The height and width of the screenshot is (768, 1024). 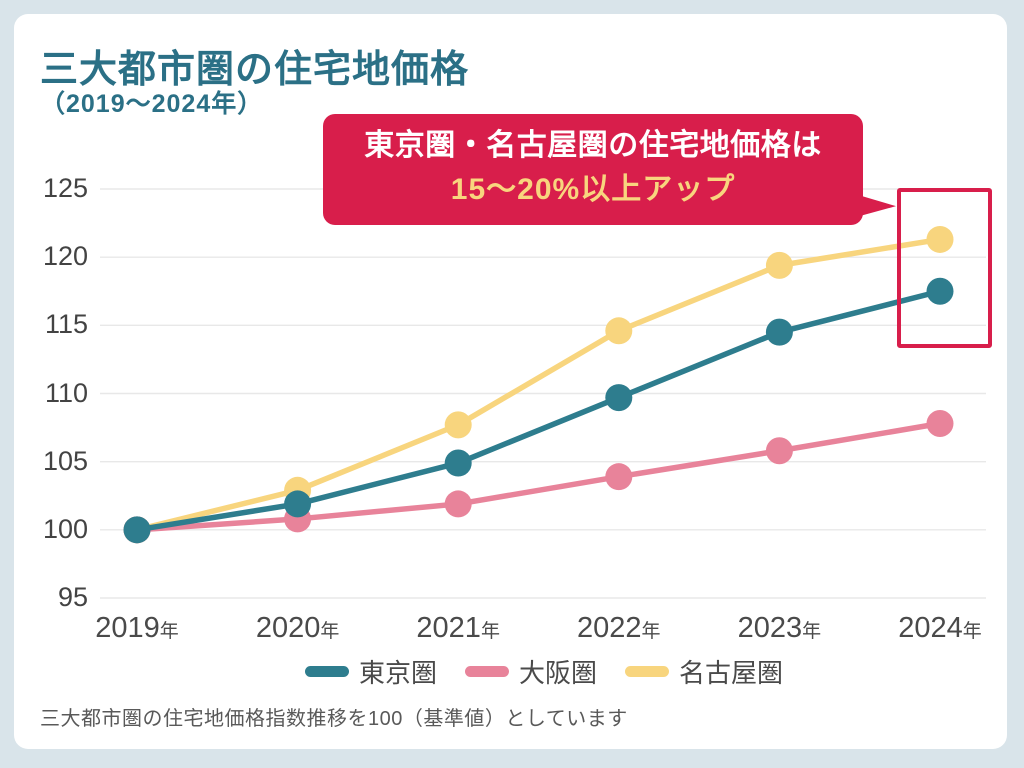 What do you see at coordinates (538, 476) in the screenshot?
I see `series-line-大阪圏` at bounding box center [538, 476].